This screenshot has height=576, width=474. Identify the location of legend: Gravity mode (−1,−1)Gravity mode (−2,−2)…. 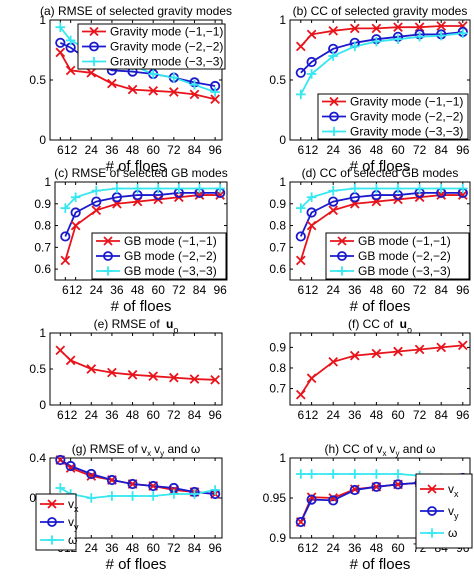
(393, 116).